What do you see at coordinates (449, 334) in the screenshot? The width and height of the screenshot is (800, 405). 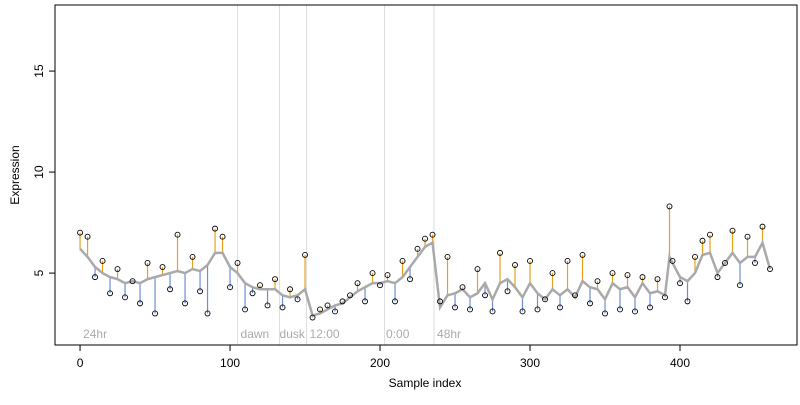 I see `annotation: 48hr` at bounding box center [449, 334].